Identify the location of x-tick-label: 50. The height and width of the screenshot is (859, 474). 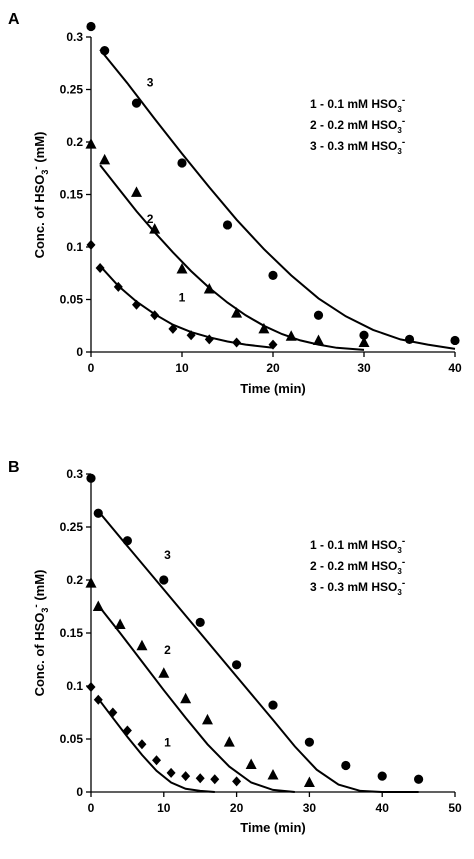
(455, 808).